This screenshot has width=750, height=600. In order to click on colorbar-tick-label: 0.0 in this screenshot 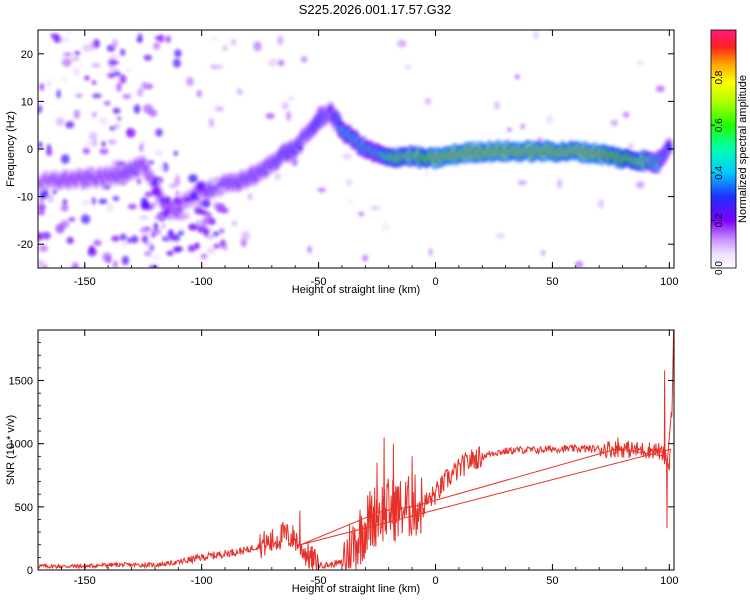, I will do `click(719, 268)`.